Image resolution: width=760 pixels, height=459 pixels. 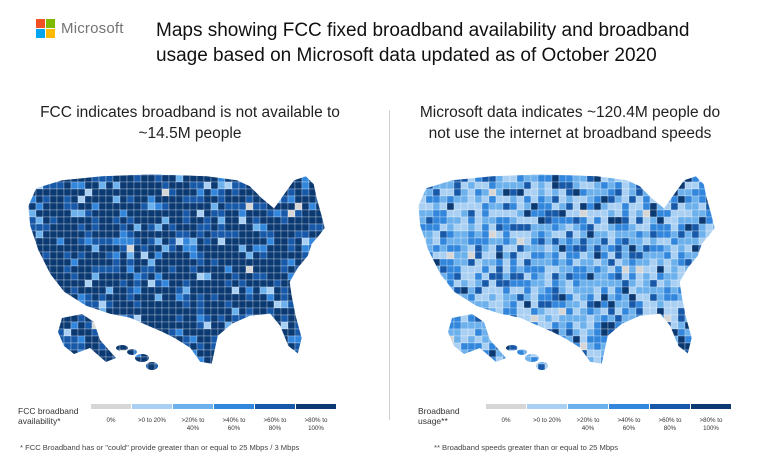 What do you see at coordinates (45, 28) in the screenshot?
I see `microsoft-logo-icon` at bounding box center [45, 28].